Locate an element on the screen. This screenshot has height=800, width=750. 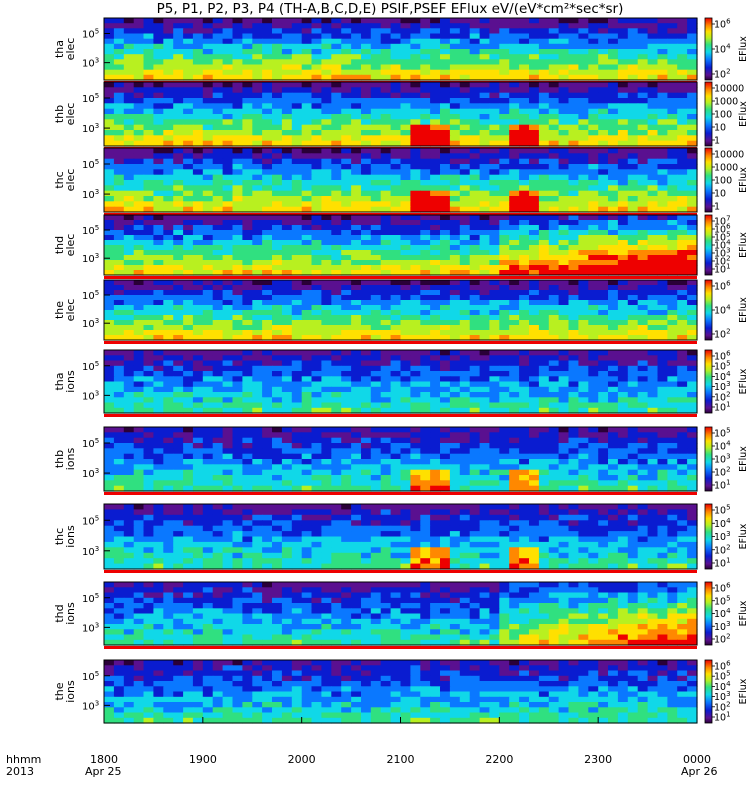
panel-ylabel: thaelec is located at coordinates (65, 49).